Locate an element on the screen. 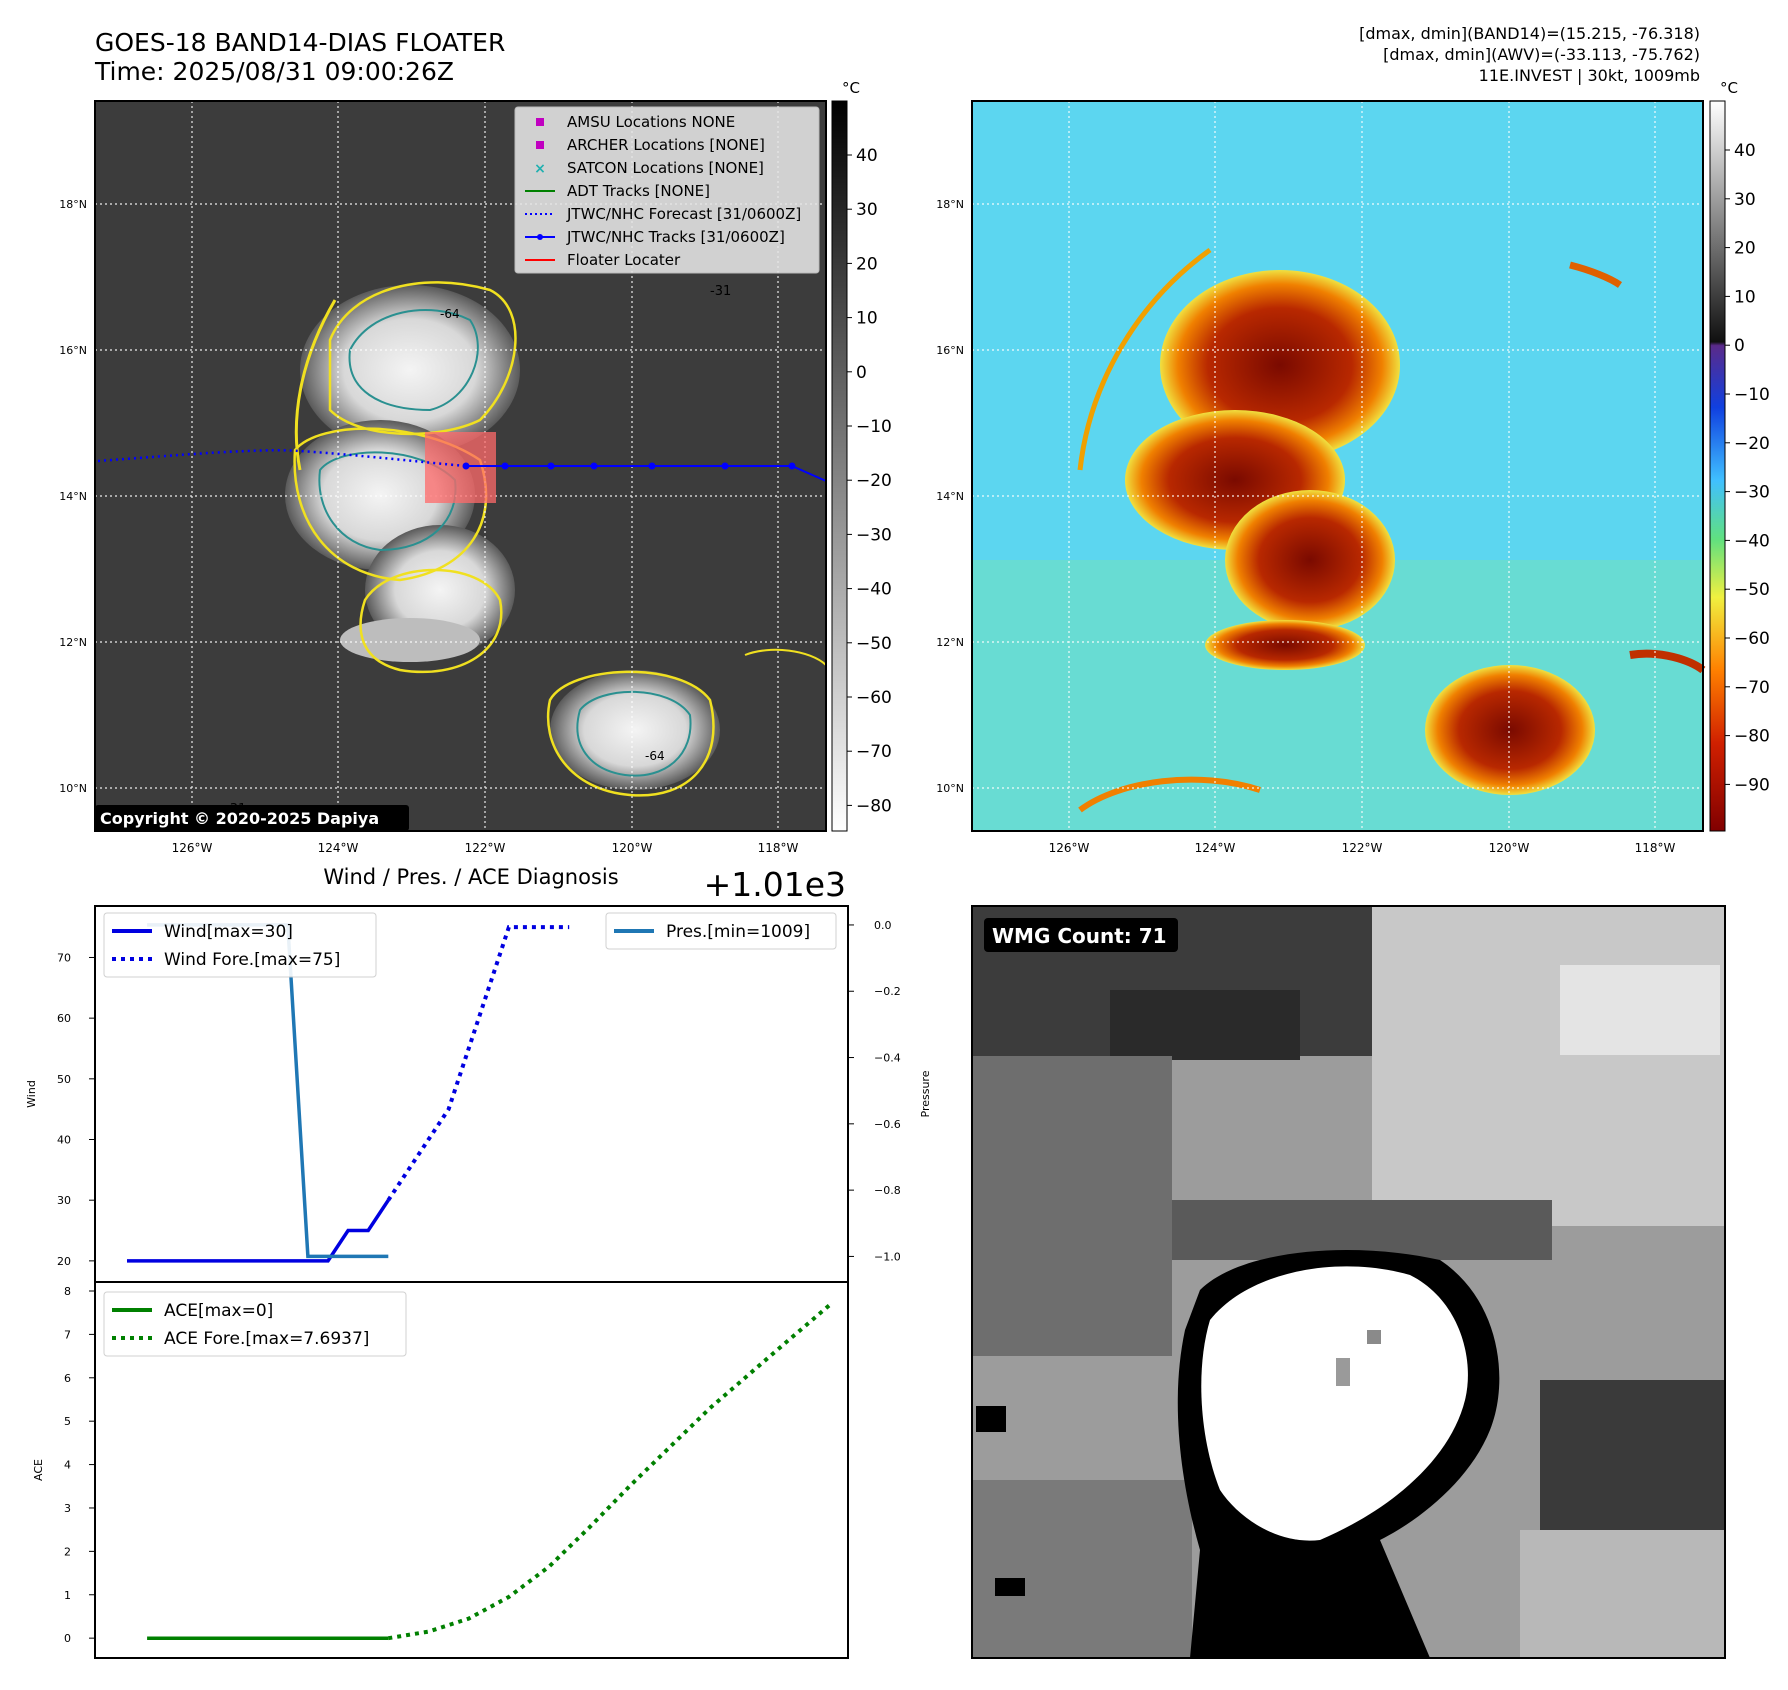  ir-colorbar-ticks-label-12: −80 is located at coordinates (874, 806).